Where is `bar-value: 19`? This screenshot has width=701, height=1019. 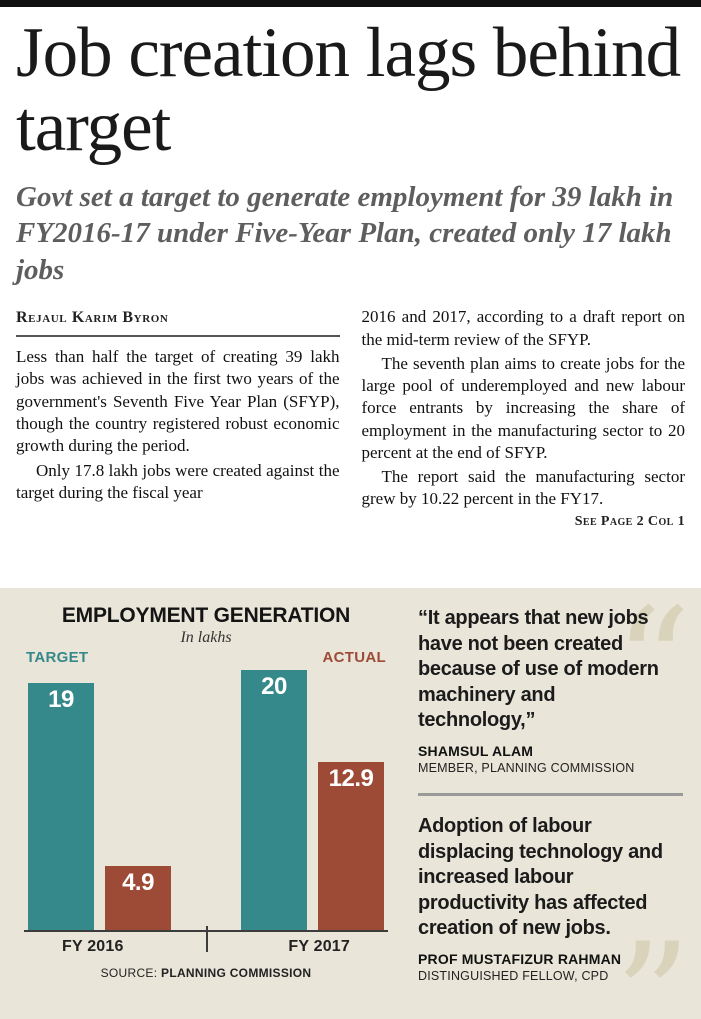 bar-value: 19 is located at coordinates (61, 699).